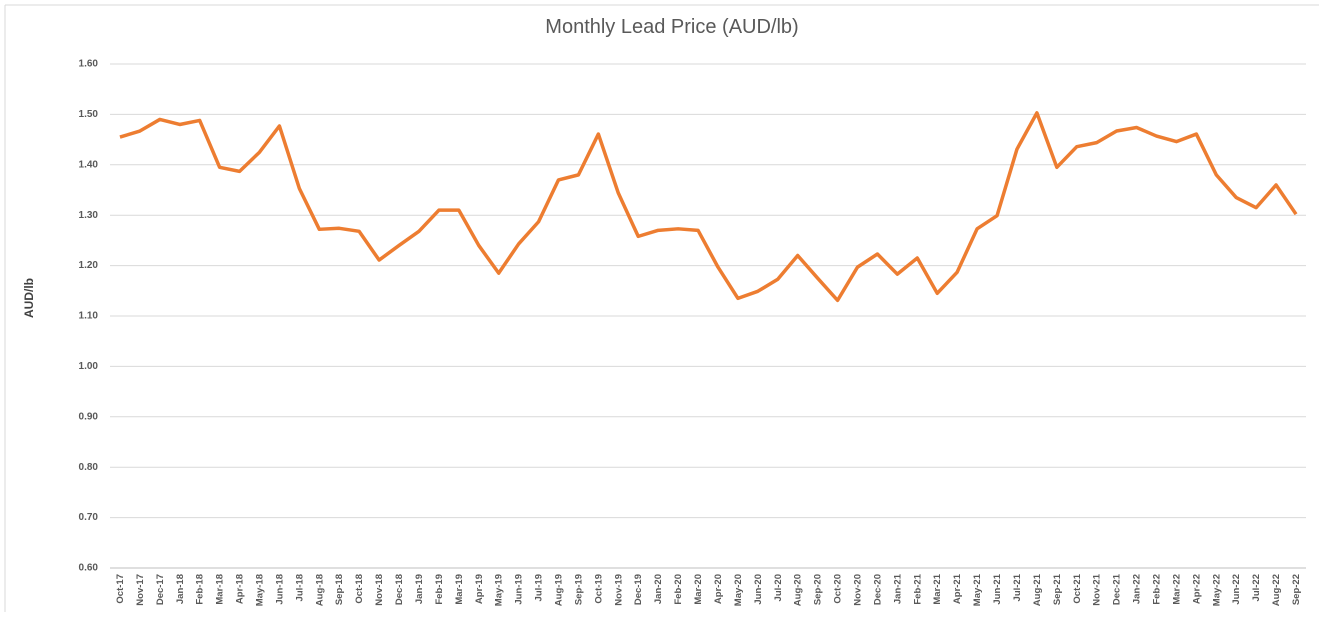  I want to click on x-tick-label: Nov-21, so click(1097, 589).